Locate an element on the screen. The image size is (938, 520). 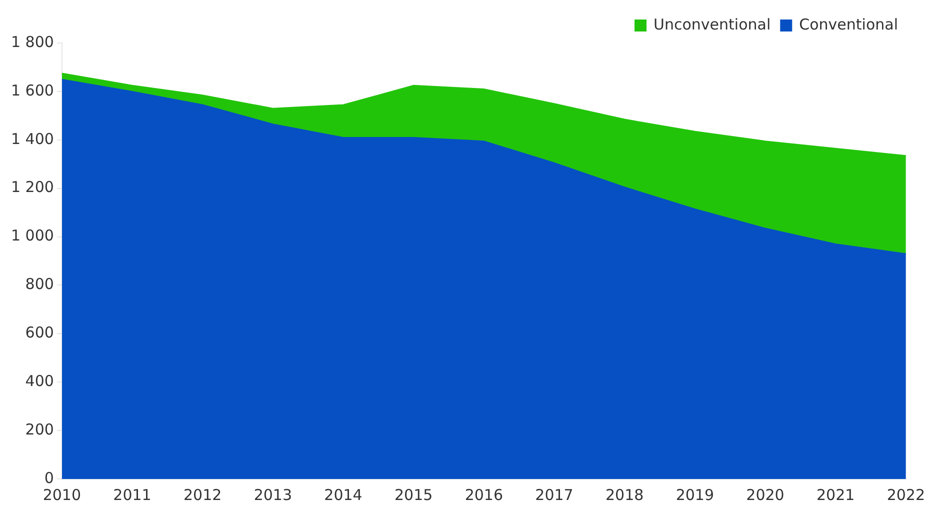
y-tick-label: 1 400 is located at coordinates (32, 139).